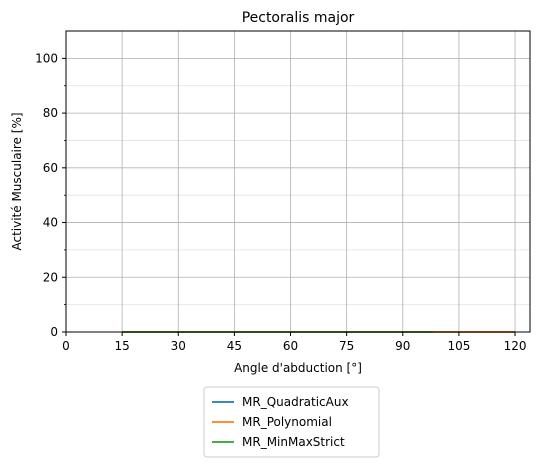 The image size is (540, 466). I want to click on x-tick-label: 15, so click(121, 346).